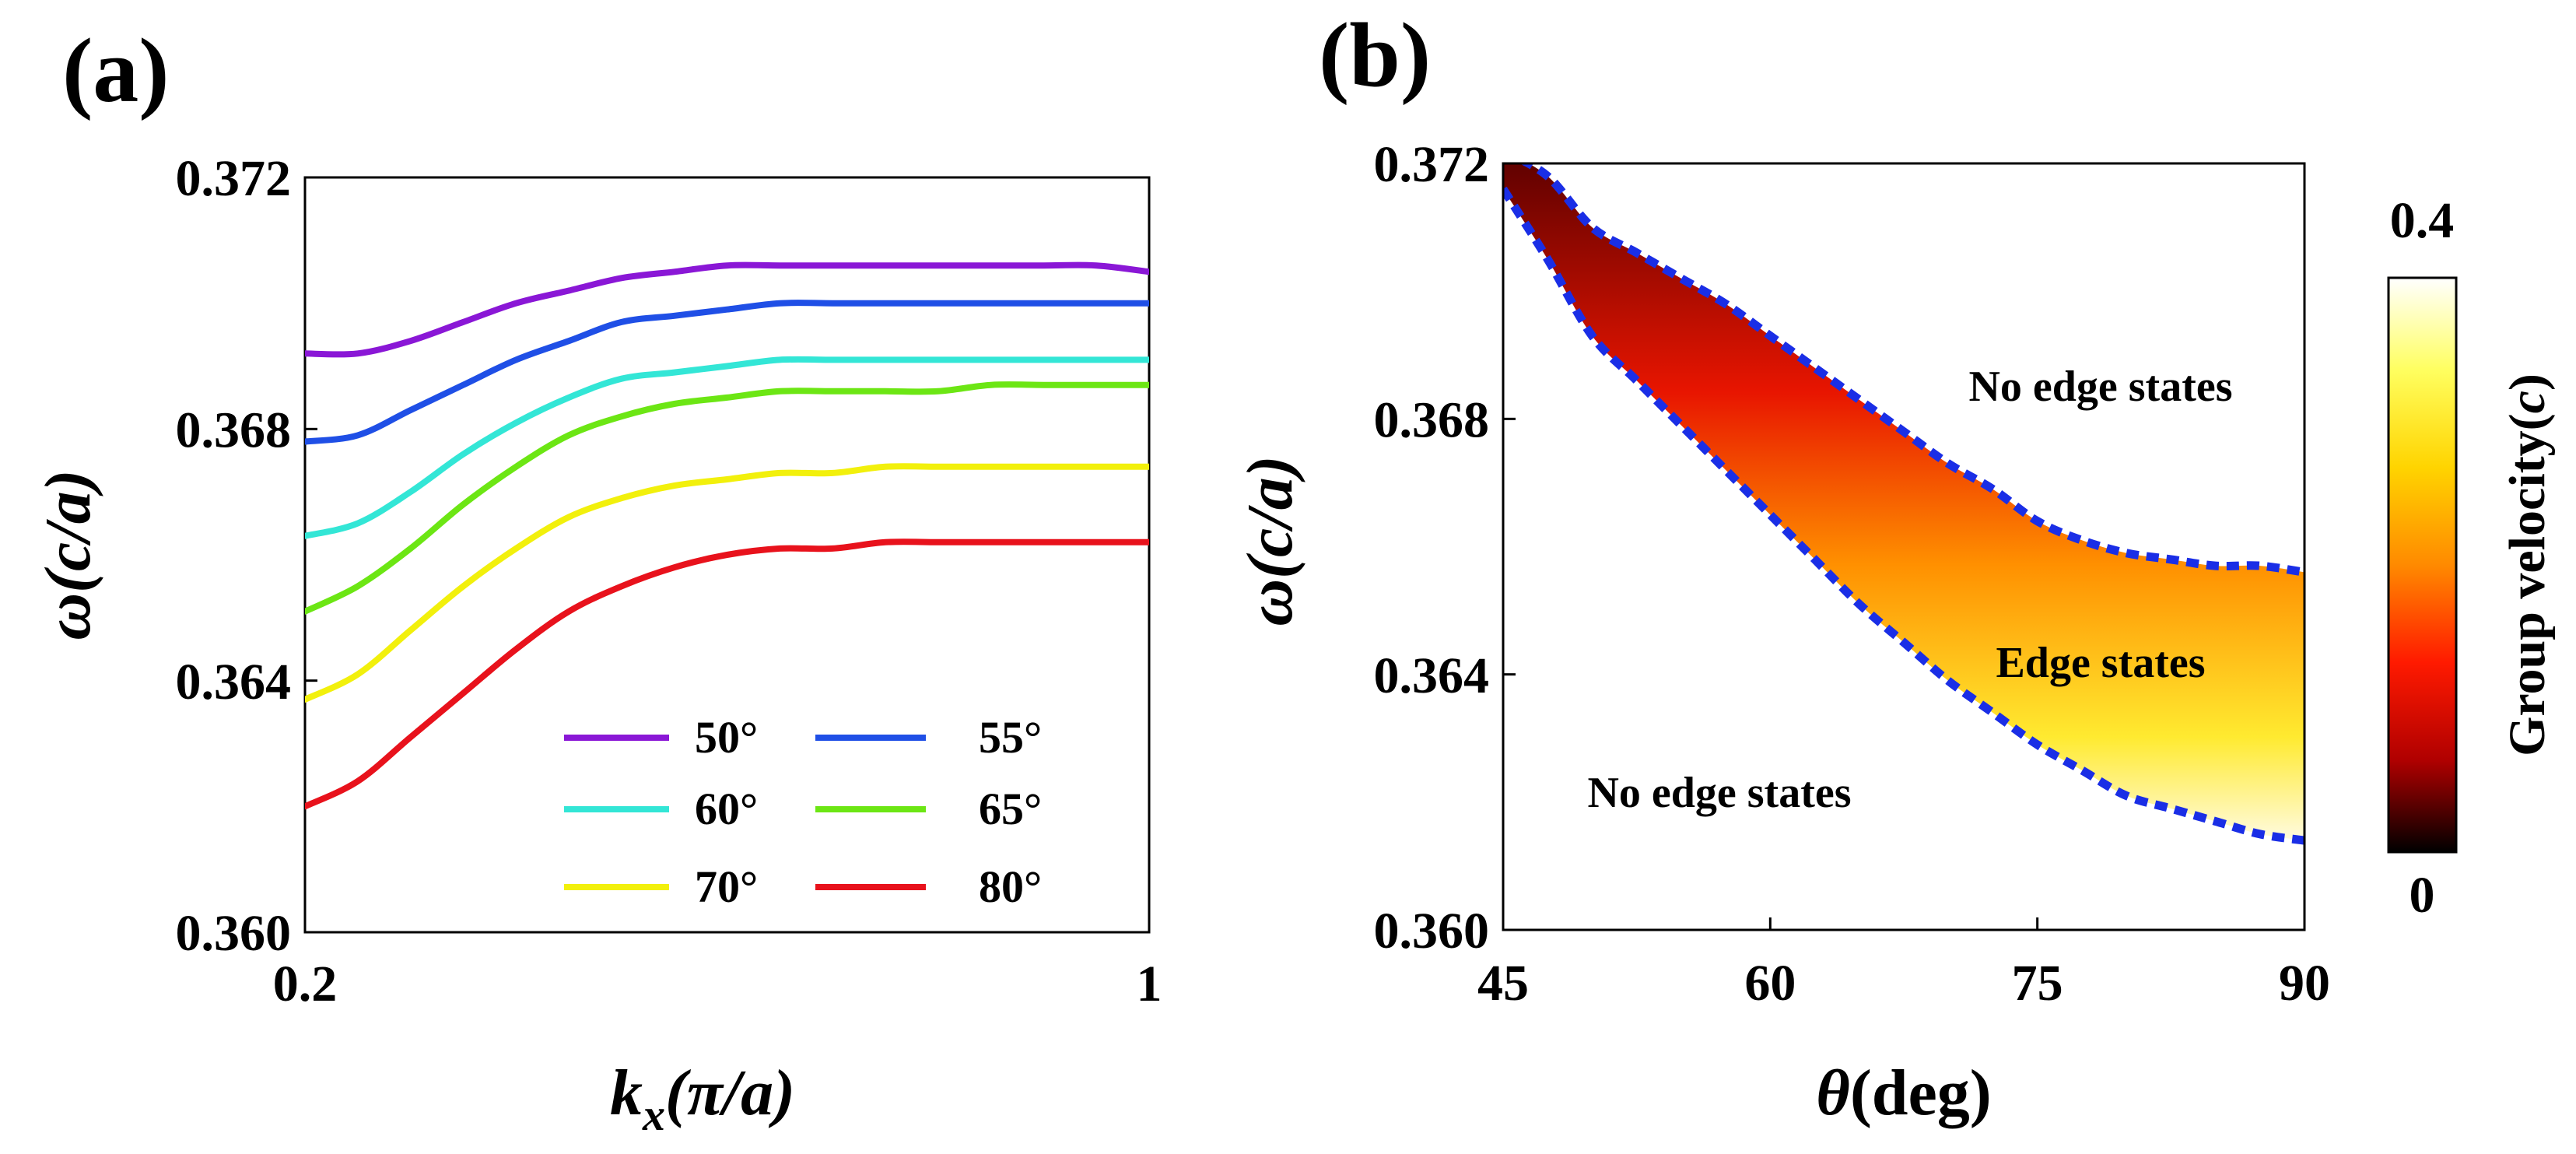 Image resolution: width=2576 pixels, height=1154 pixels. Describe the element at coordinates (1011, 886) in the screenshot. I see `legend-label-80: 80°` at that location.